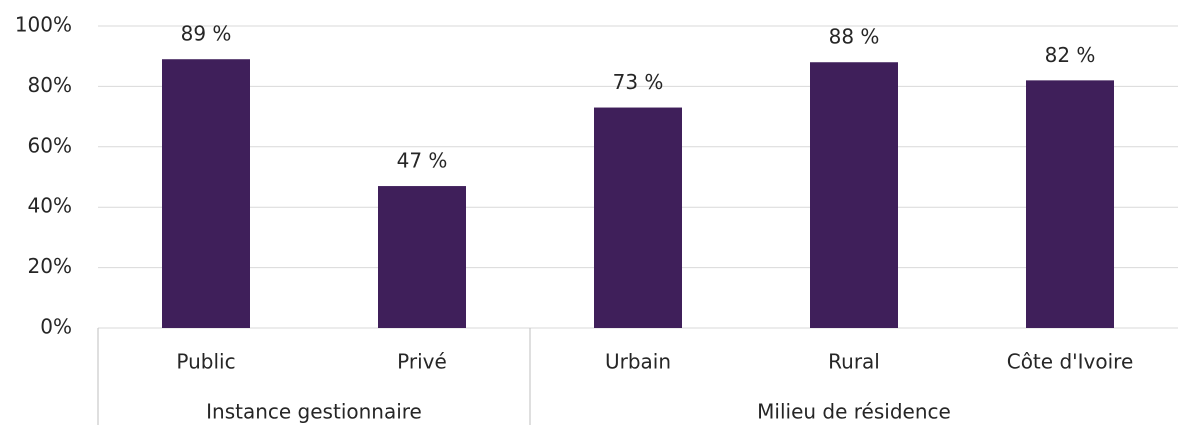 The image size is (1186, 425). What do you see at coordinates (43, 25) in the screenshot?
I see `y-tick-label: 100%` at bounding box center [43, 25].